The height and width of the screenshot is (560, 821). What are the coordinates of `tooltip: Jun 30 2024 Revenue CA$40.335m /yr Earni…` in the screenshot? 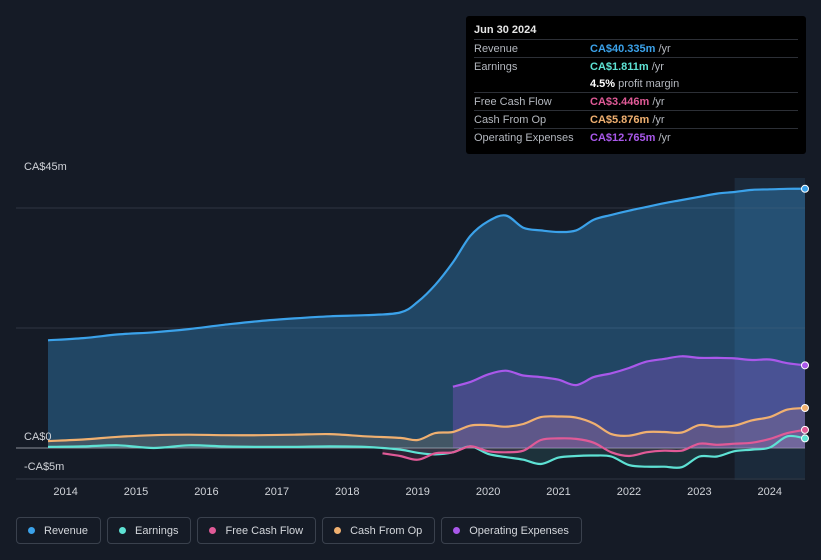 It's located at (636, 85).